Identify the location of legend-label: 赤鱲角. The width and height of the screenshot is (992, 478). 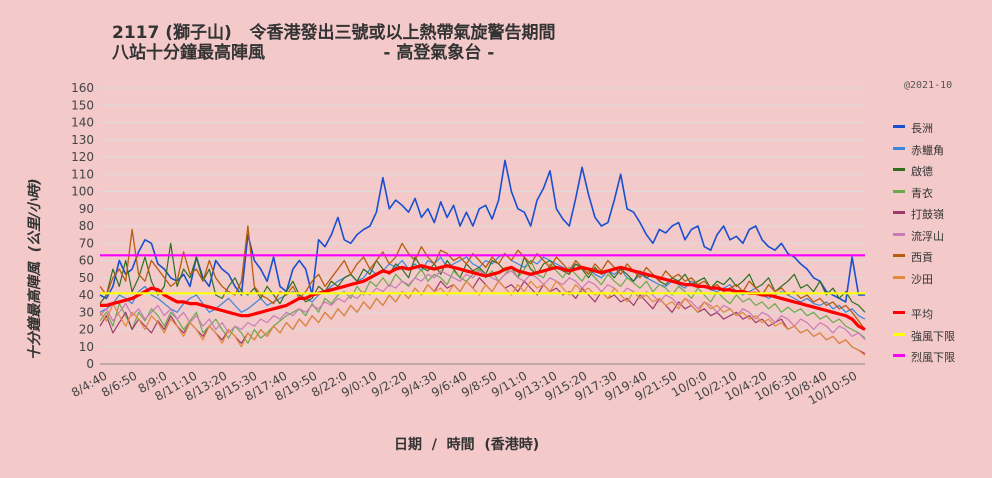
(927, 150).